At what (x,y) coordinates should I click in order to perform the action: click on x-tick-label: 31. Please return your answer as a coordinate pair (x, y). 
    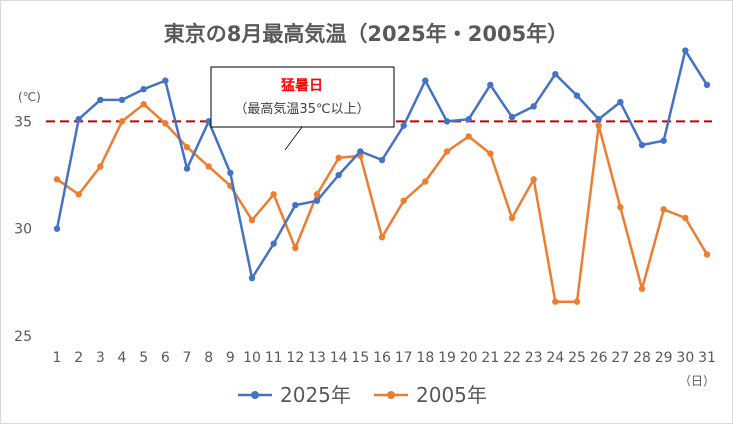
    Looking at the image, I should click on (707, 358).